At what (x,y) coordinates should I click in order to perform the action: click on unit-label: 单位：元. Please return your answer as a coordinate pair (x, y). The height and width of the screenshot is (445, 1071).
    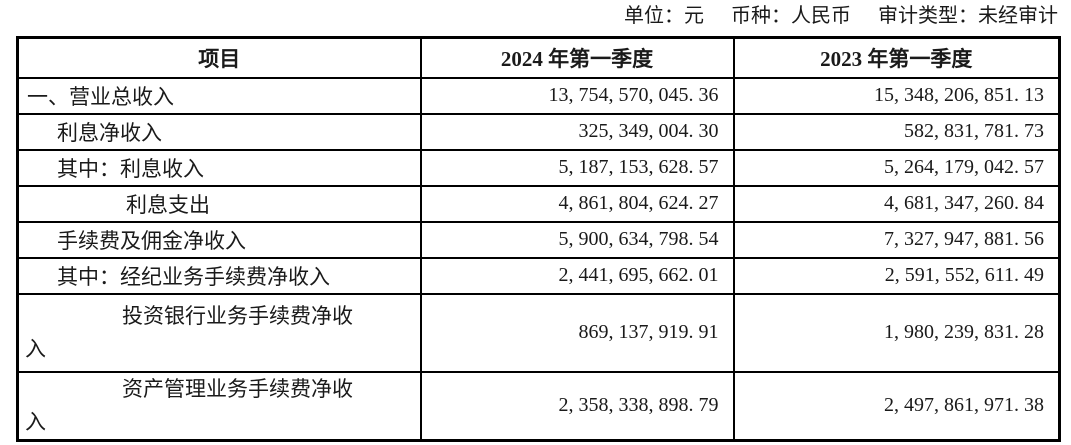
    Looking at the image, I should click on (664, 16).